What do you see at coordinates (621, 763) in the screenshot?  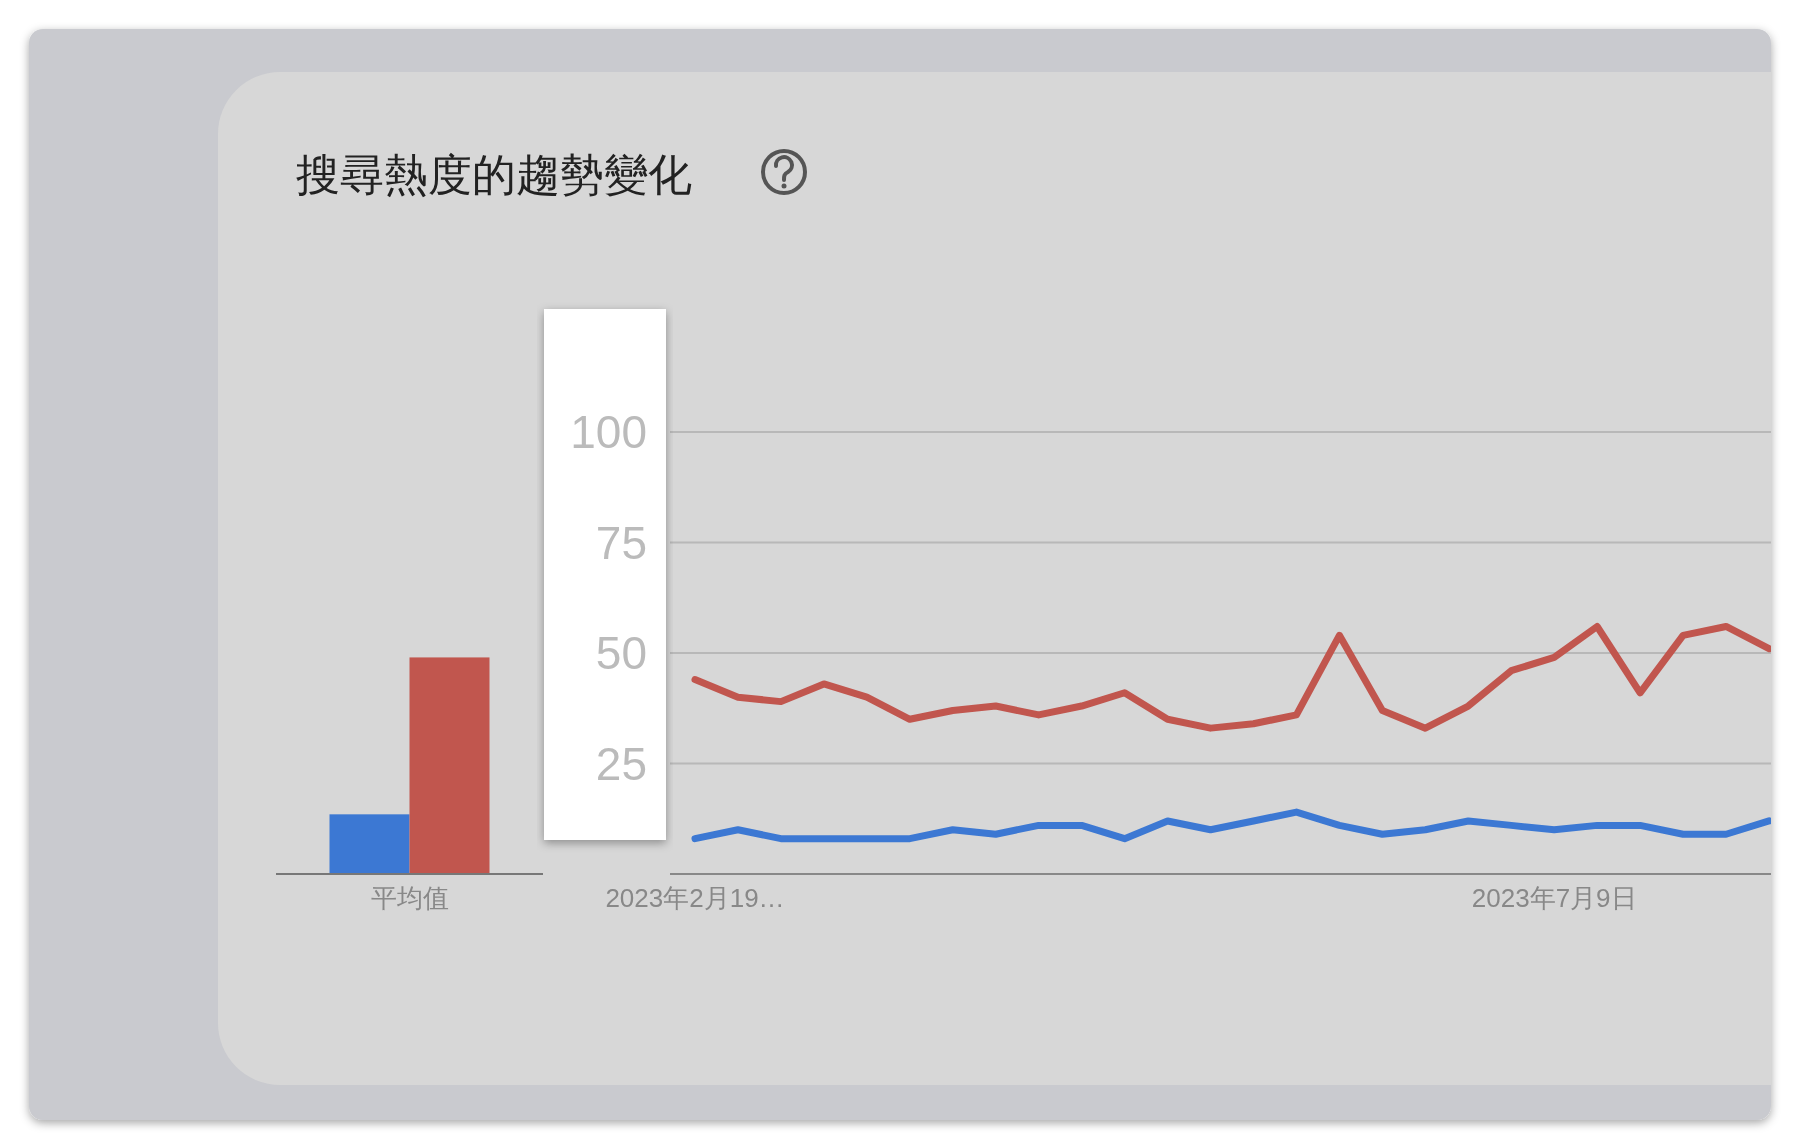 I see `y-tick-label: 25` at bounding box center [621, 763].